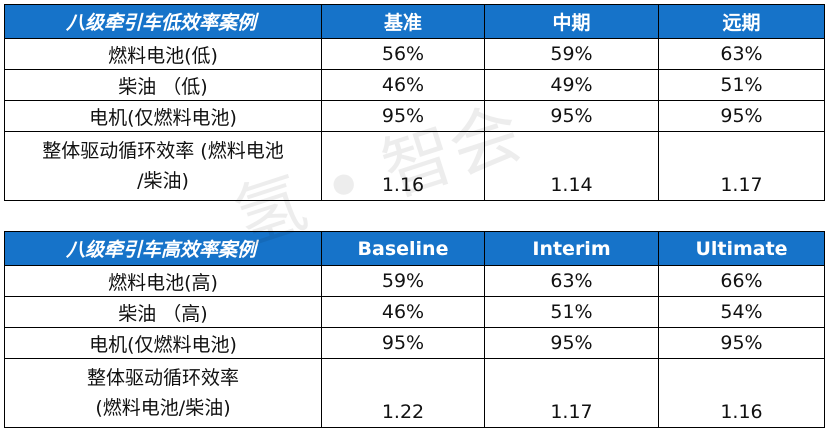 The width and height of the screenshot is (828, 433). I want to click on table-row: 柴油 （低) 46% 49% 51%, so click(414, 85).